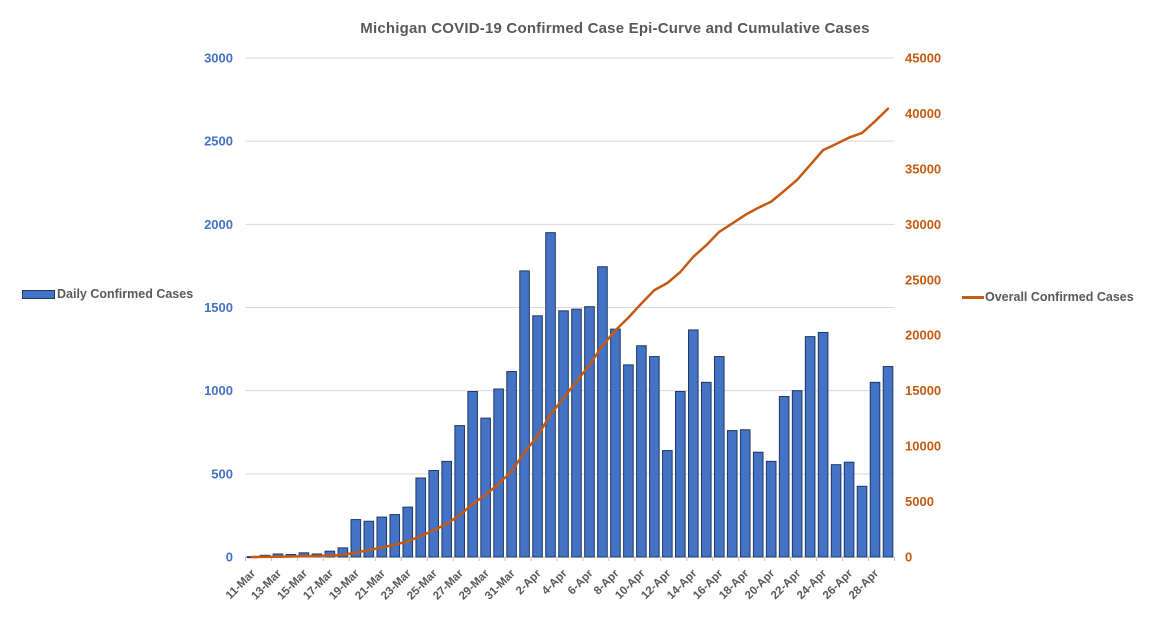  I want to click on left-axis-tick-label: 1500, so click(218, 307).